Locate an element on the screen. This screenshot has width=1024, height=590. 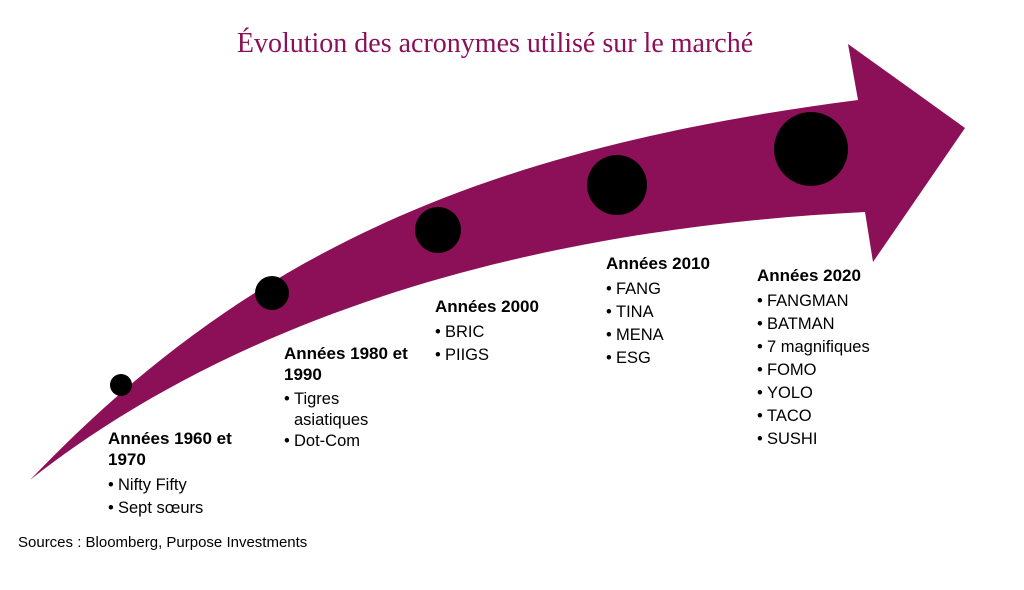
era-dot-2010 is located at coordinates (617, 185).